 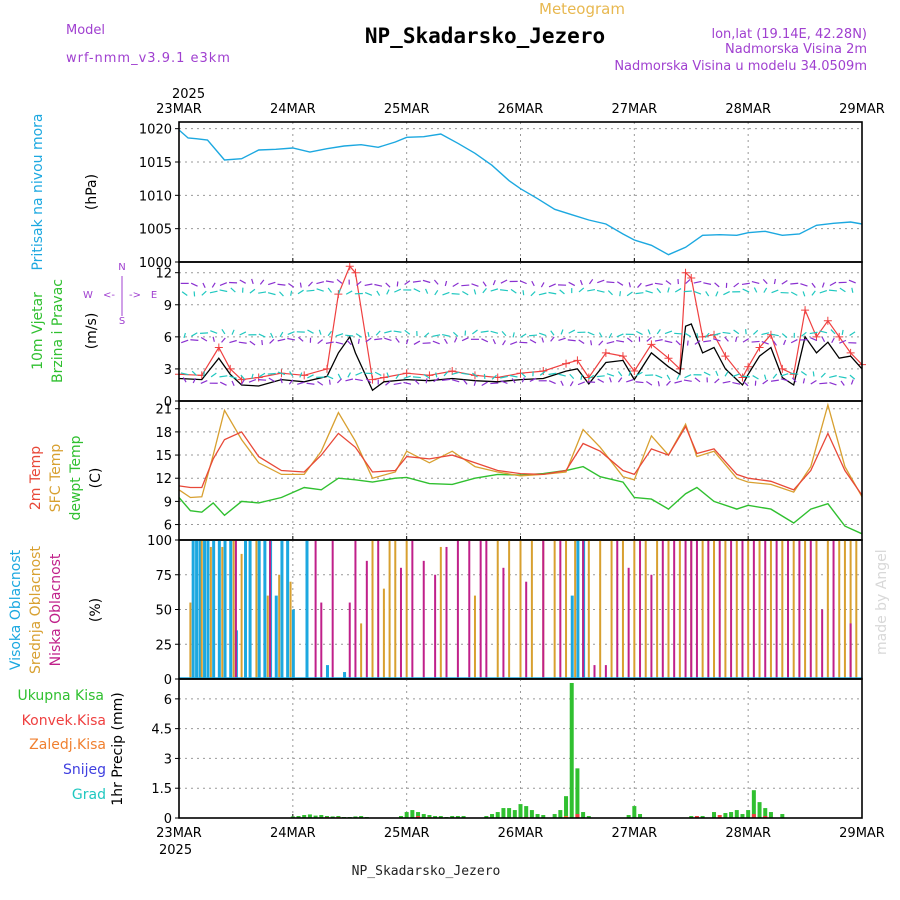 I want to click on y-tick-label: 3, so click(x=168, y=759).